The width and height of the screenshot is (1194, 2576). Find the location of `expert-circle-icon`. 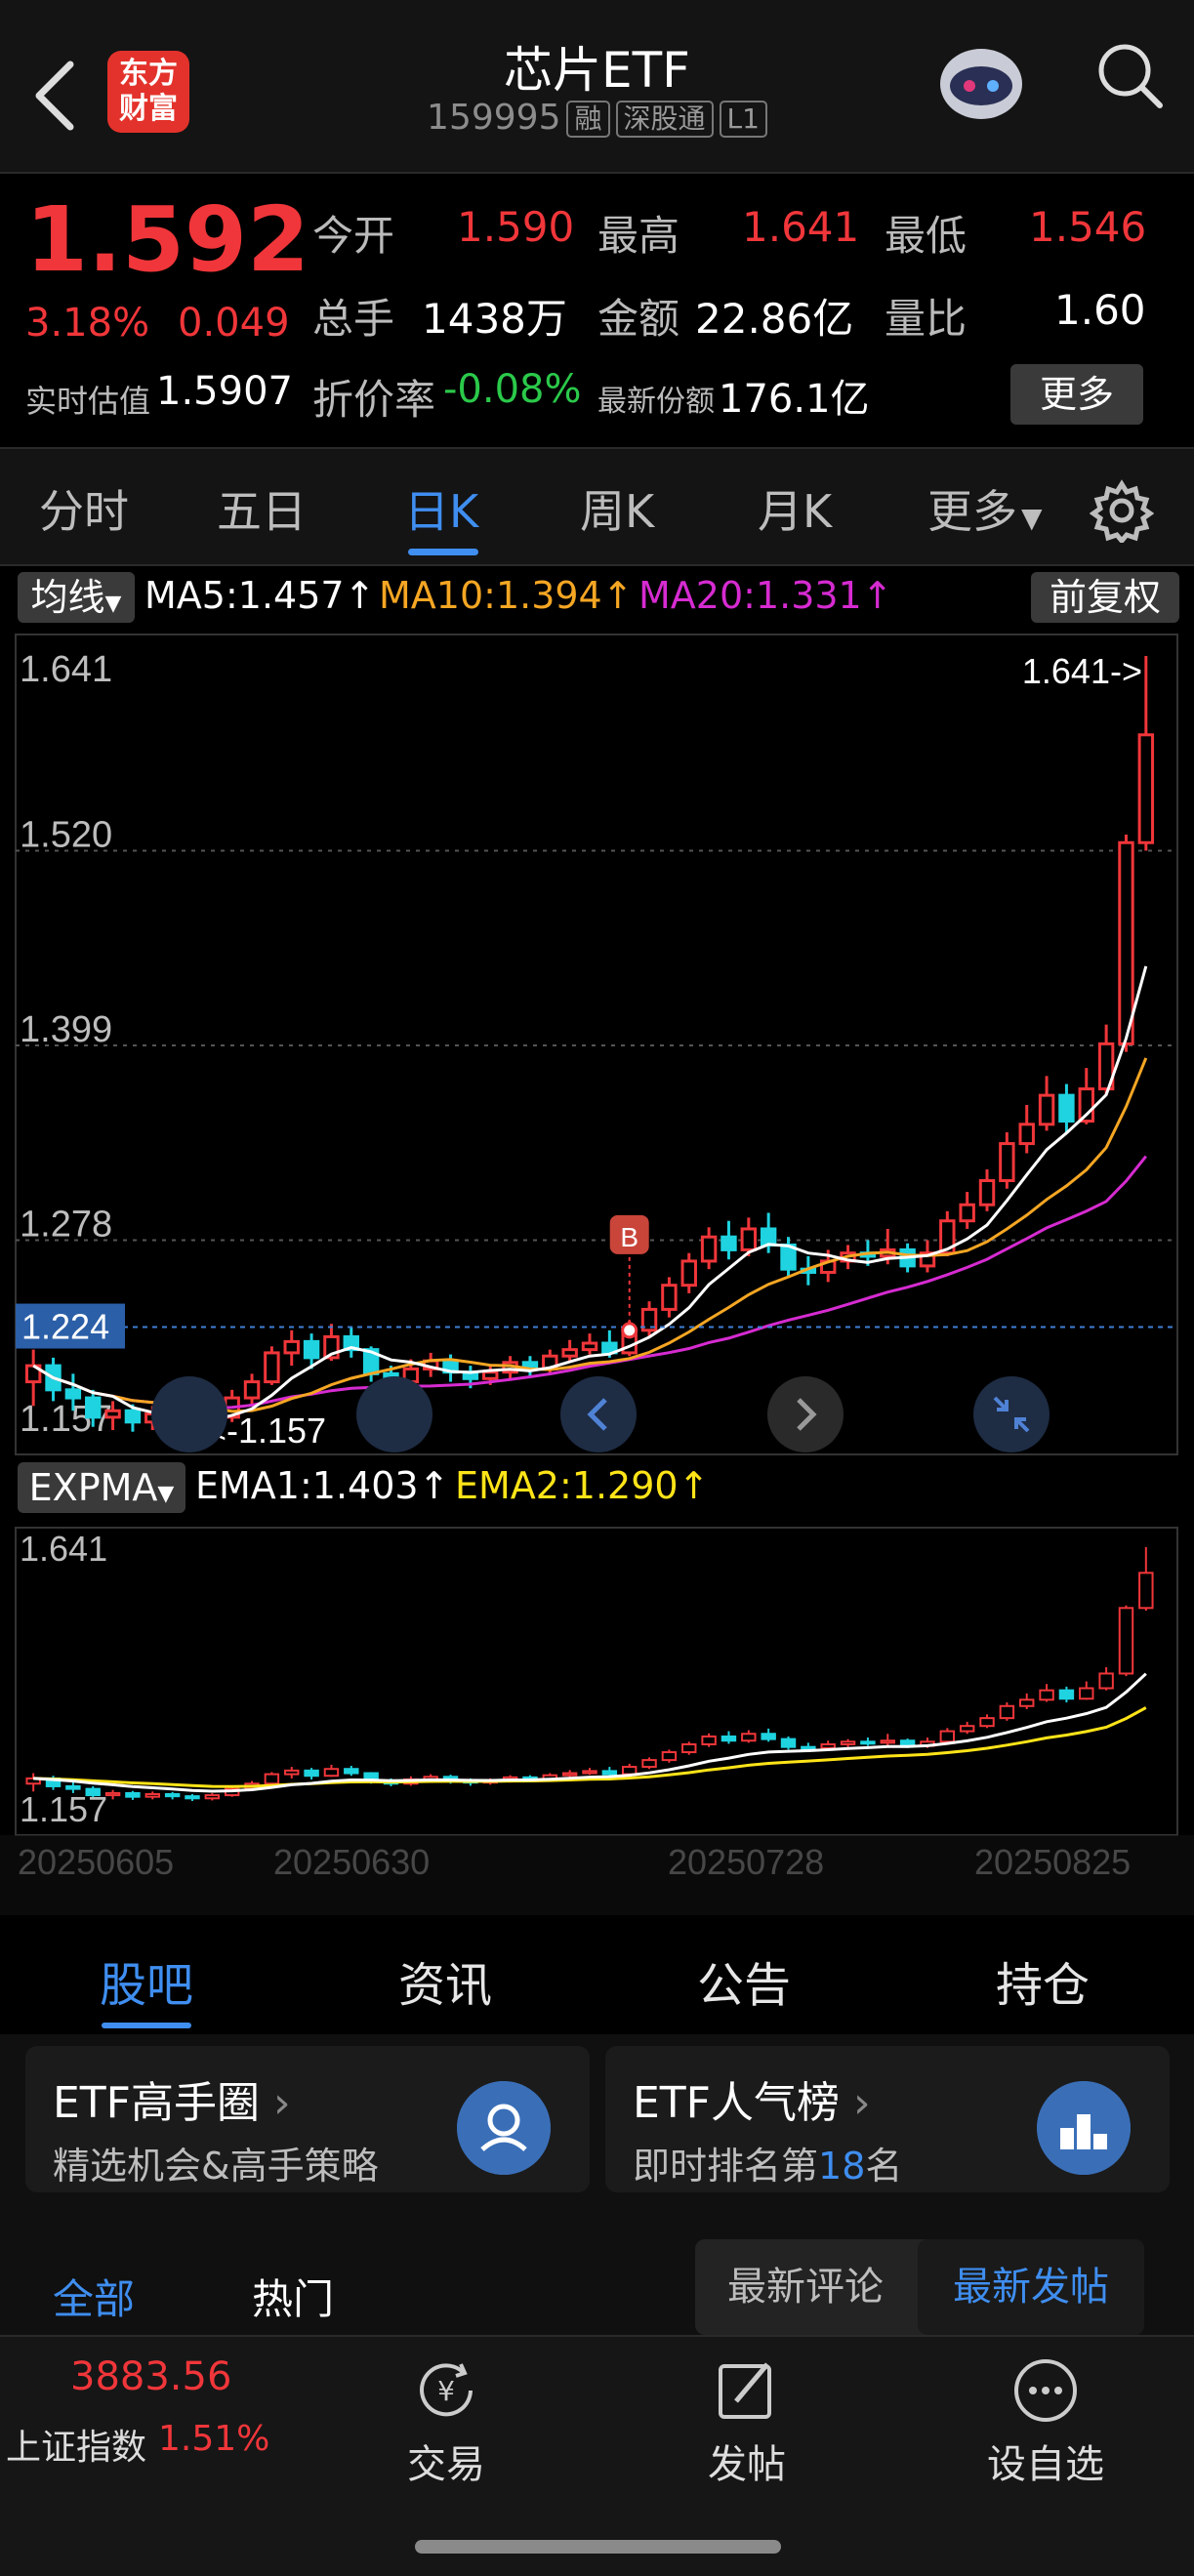

expert-circle-icon is located at coordinates (504, 2128).